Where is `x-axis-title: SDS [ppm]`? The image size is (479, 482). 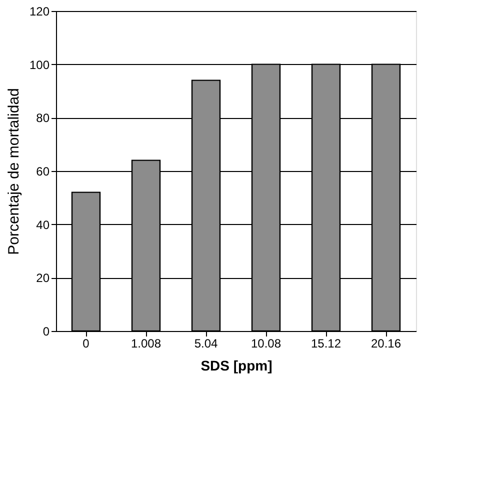
x-axis-title: SDS [ppm] is located at coordinates (236, 366).